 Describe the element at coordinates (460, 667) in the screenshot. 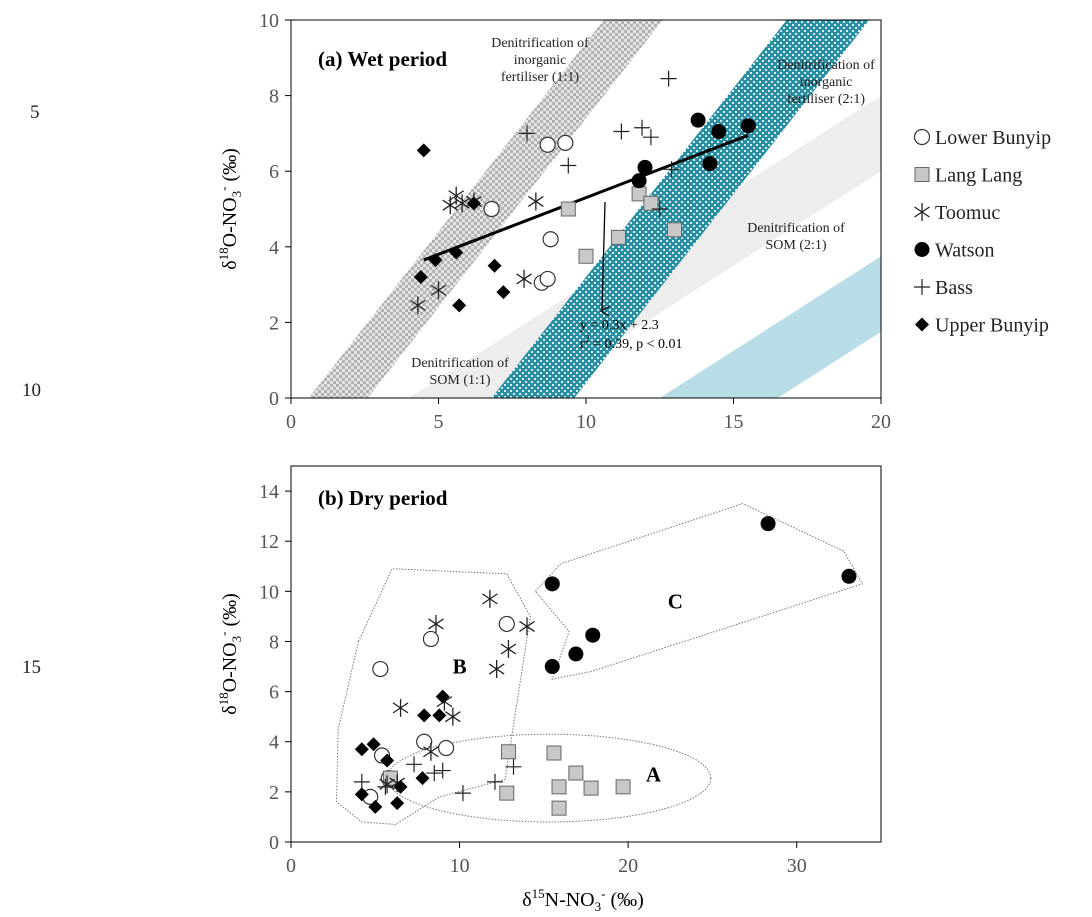

I see `cluster-label-b: B` at that location.